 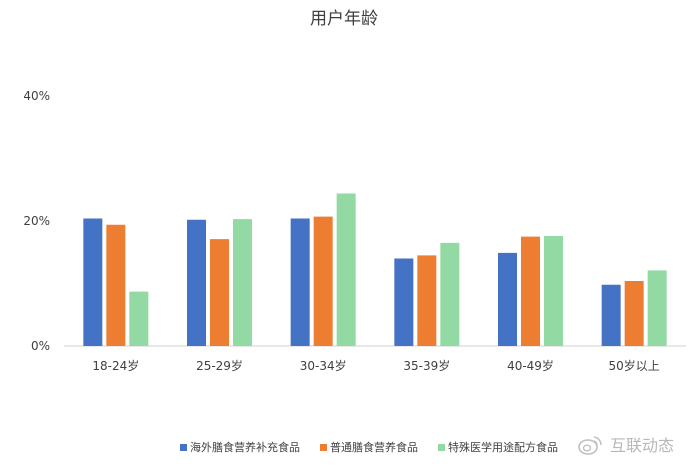 What do you see at coordinates (40, 346) in the screenshot?
I see `y-tick-label: 0%` at bounding box center [40, 346].